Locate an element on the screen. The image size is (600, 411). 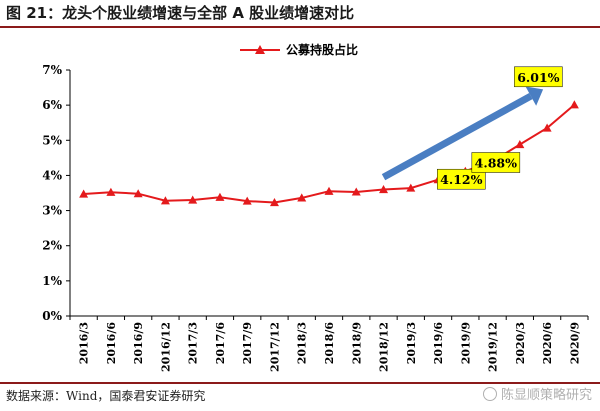
y-tick-label: 1% is located at coordinates (52, 281).